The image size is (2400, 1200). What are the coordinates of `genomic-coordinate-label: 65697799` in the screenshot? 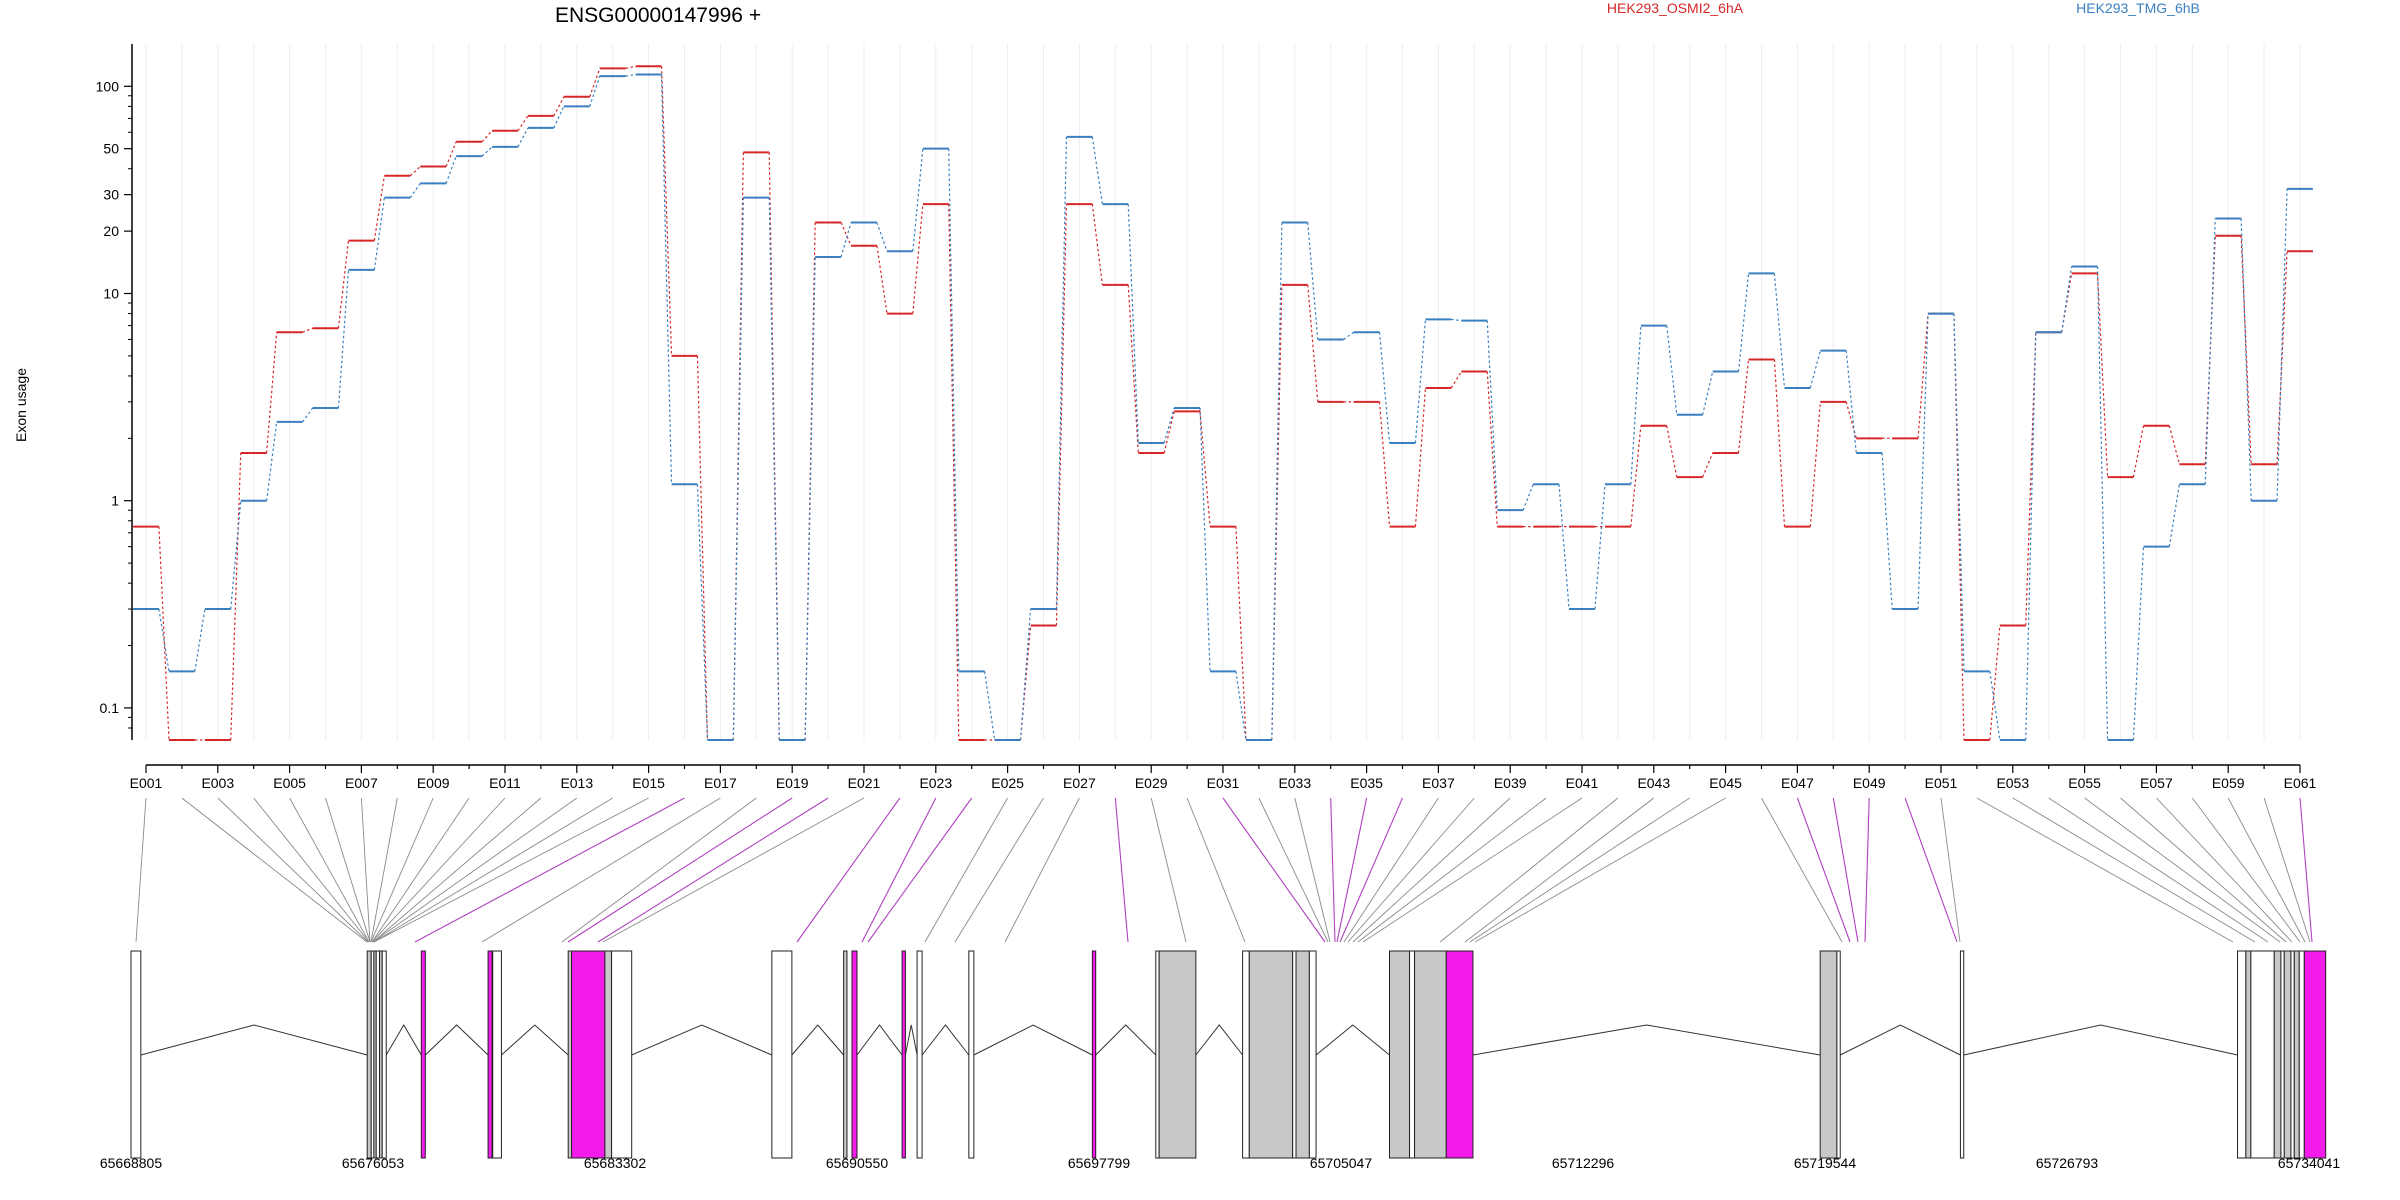 It's located at (1099, 1163).